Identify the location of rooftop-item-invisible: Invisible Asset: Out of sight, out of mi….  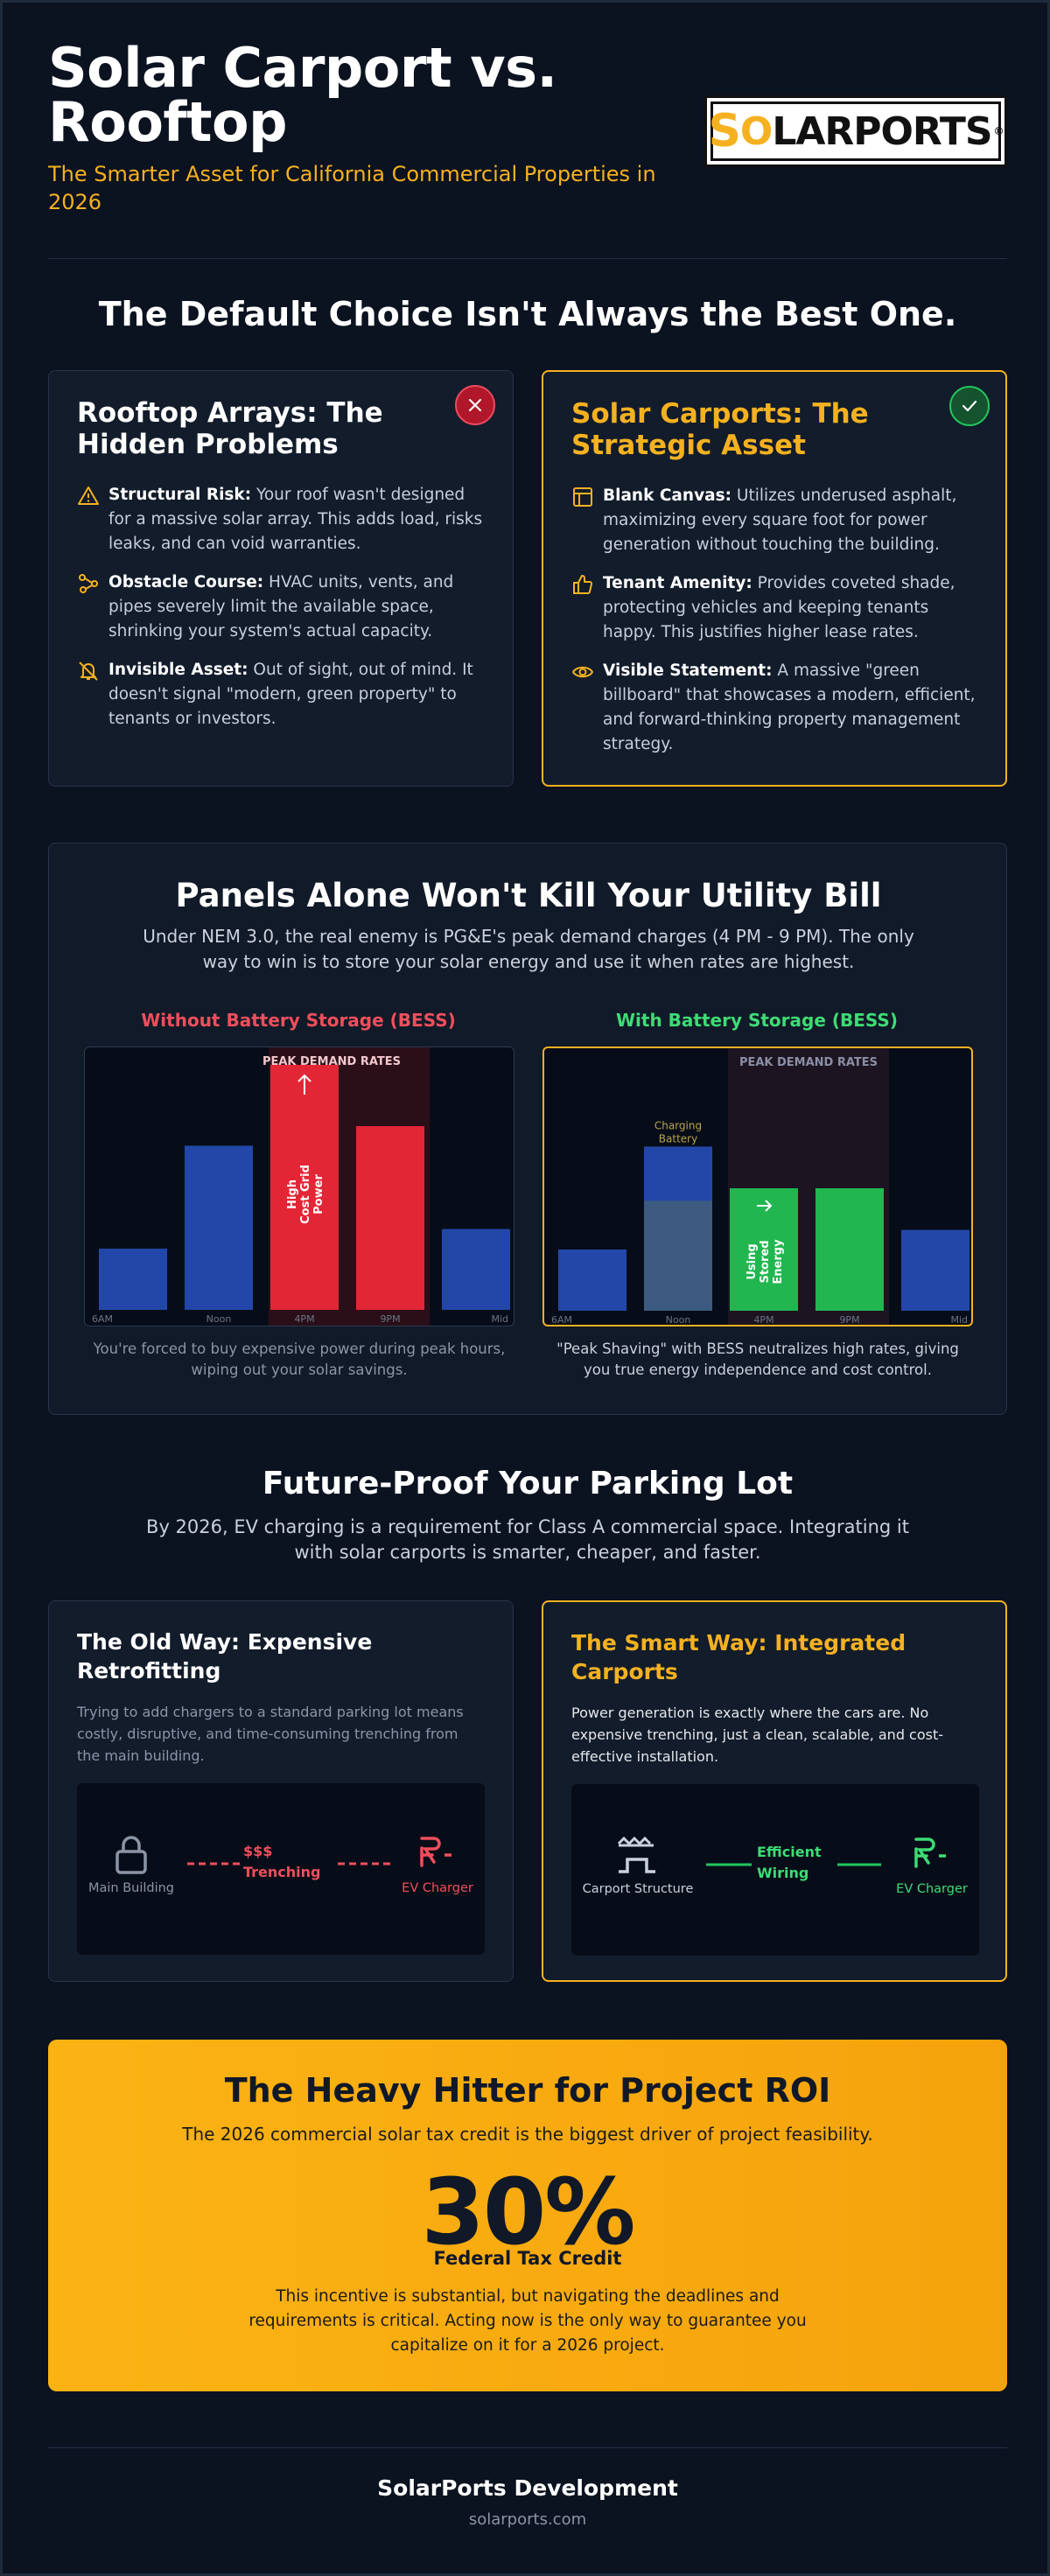
(282, 695).